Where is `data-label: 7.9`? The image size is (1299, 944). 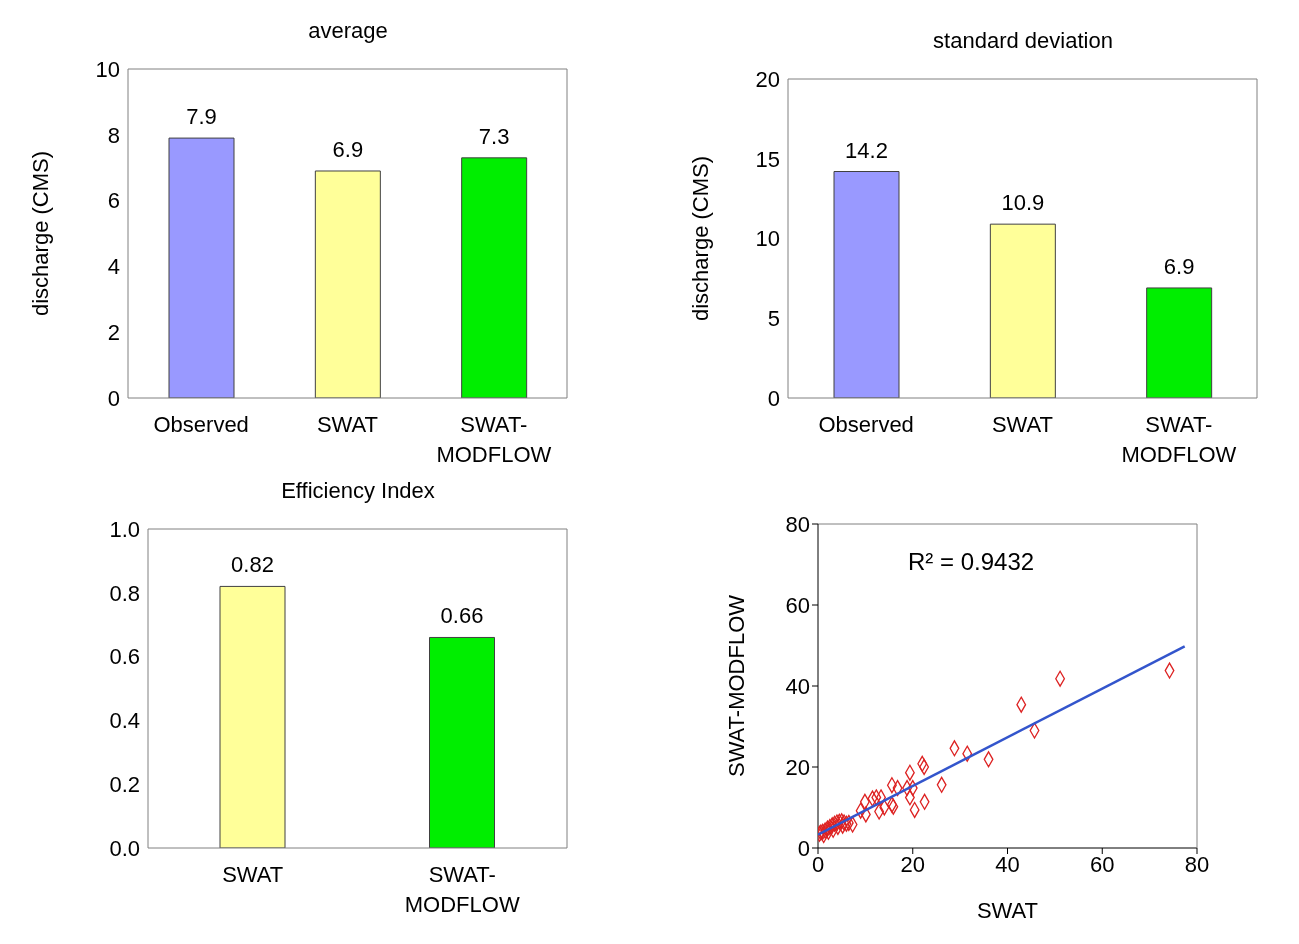
data-label: 7.9 is located at coordinates (201, 117).